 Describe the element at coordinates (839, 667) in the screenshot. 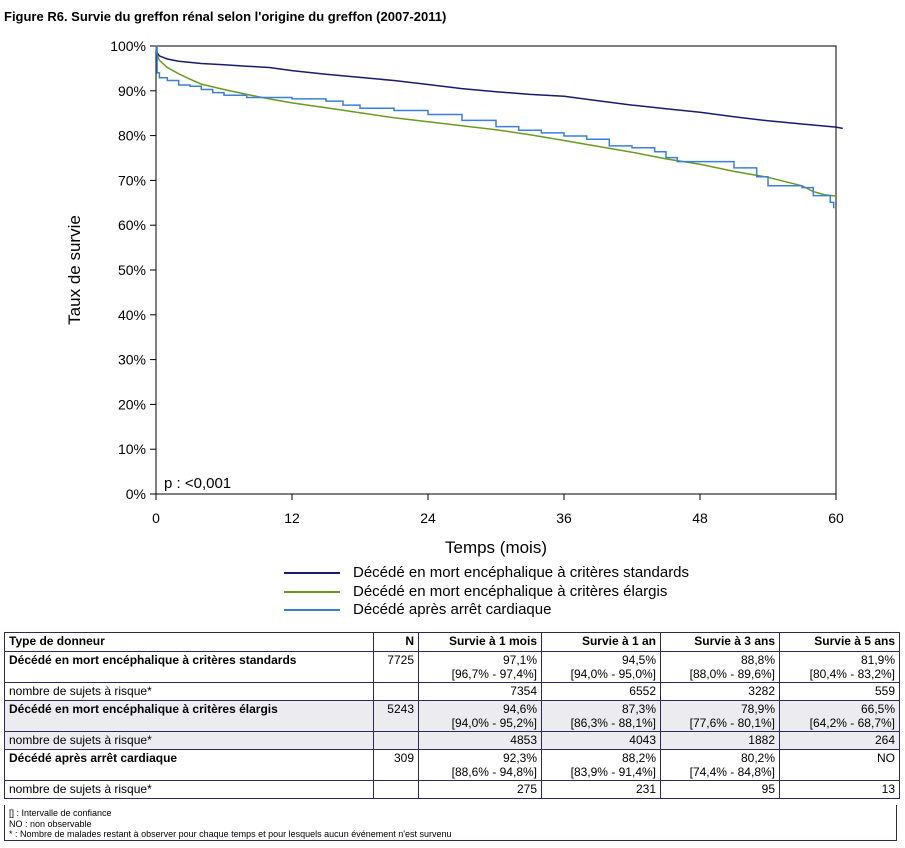

I see `row-survie: 81,9% [80,4% - 83,2%]` at that location.